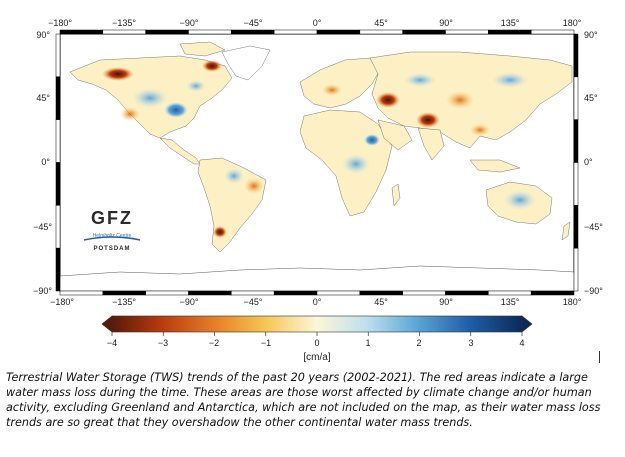 This screenshot has width=625, height=457. Describe the element at coordinates (246, 63) in the screenshot. I see `greenland` at that location.